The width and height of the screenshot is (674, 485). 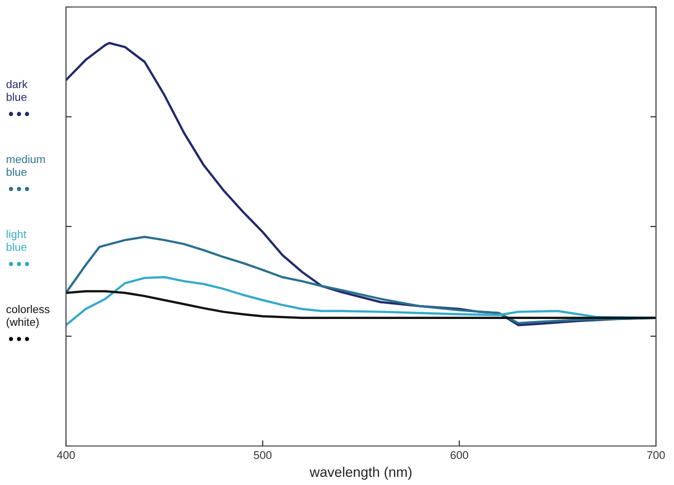 I want to click on text: light blue, so click(x=16, y=240).